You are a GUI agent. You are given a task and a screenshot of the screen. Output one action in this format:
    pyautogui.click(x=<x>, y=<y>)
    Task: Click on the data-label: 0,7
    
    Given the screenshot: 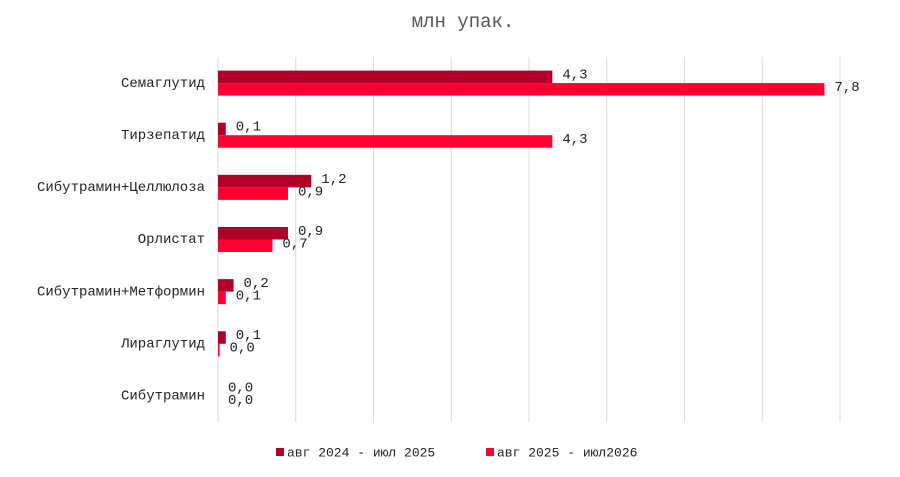 What is the action you would take?
    pyautogui.click(x=294, y=244)
    